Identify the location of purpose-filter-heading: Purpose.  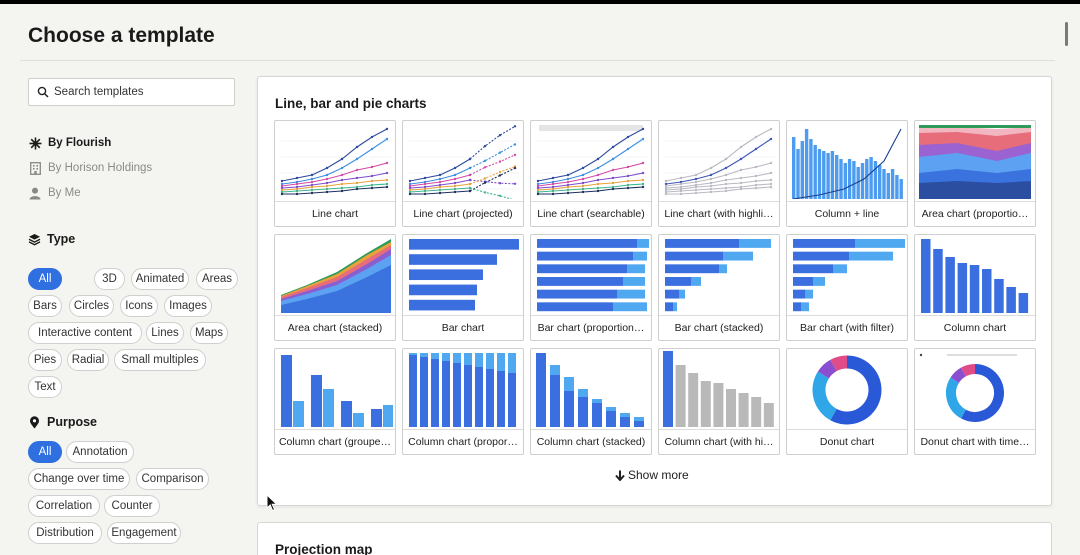
(62, 422).